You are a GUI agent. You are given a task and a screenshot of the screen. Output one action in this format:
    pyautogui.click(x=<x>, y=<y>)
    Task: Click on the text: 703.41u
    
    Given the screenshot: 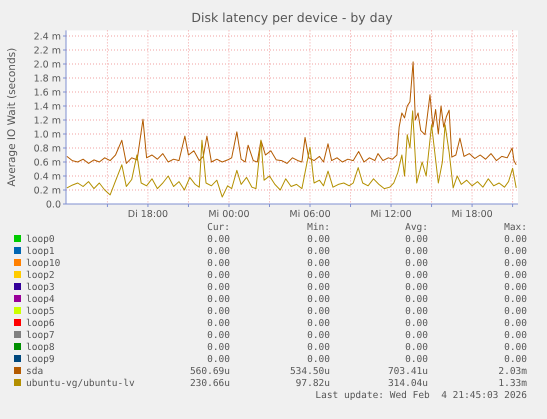 What is the action you would take?
    pyautogui.click(x=408, y=371)
    